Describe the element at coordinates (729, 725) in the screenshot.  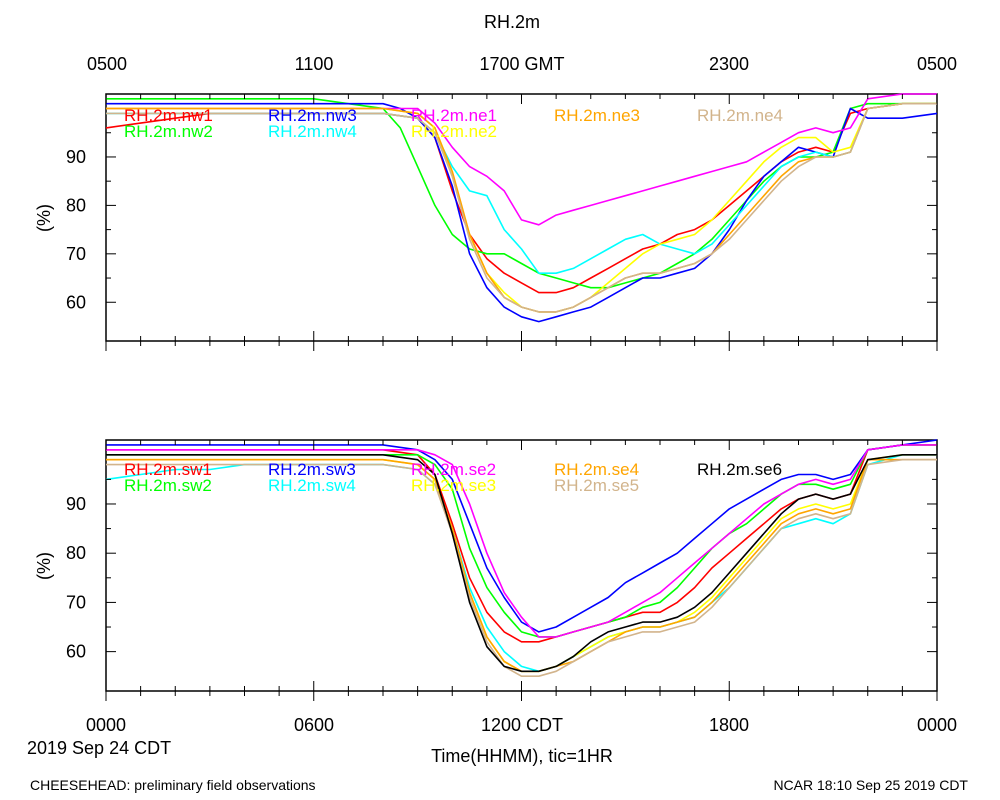
I see `cdt-tick-label: 1800` at that location.